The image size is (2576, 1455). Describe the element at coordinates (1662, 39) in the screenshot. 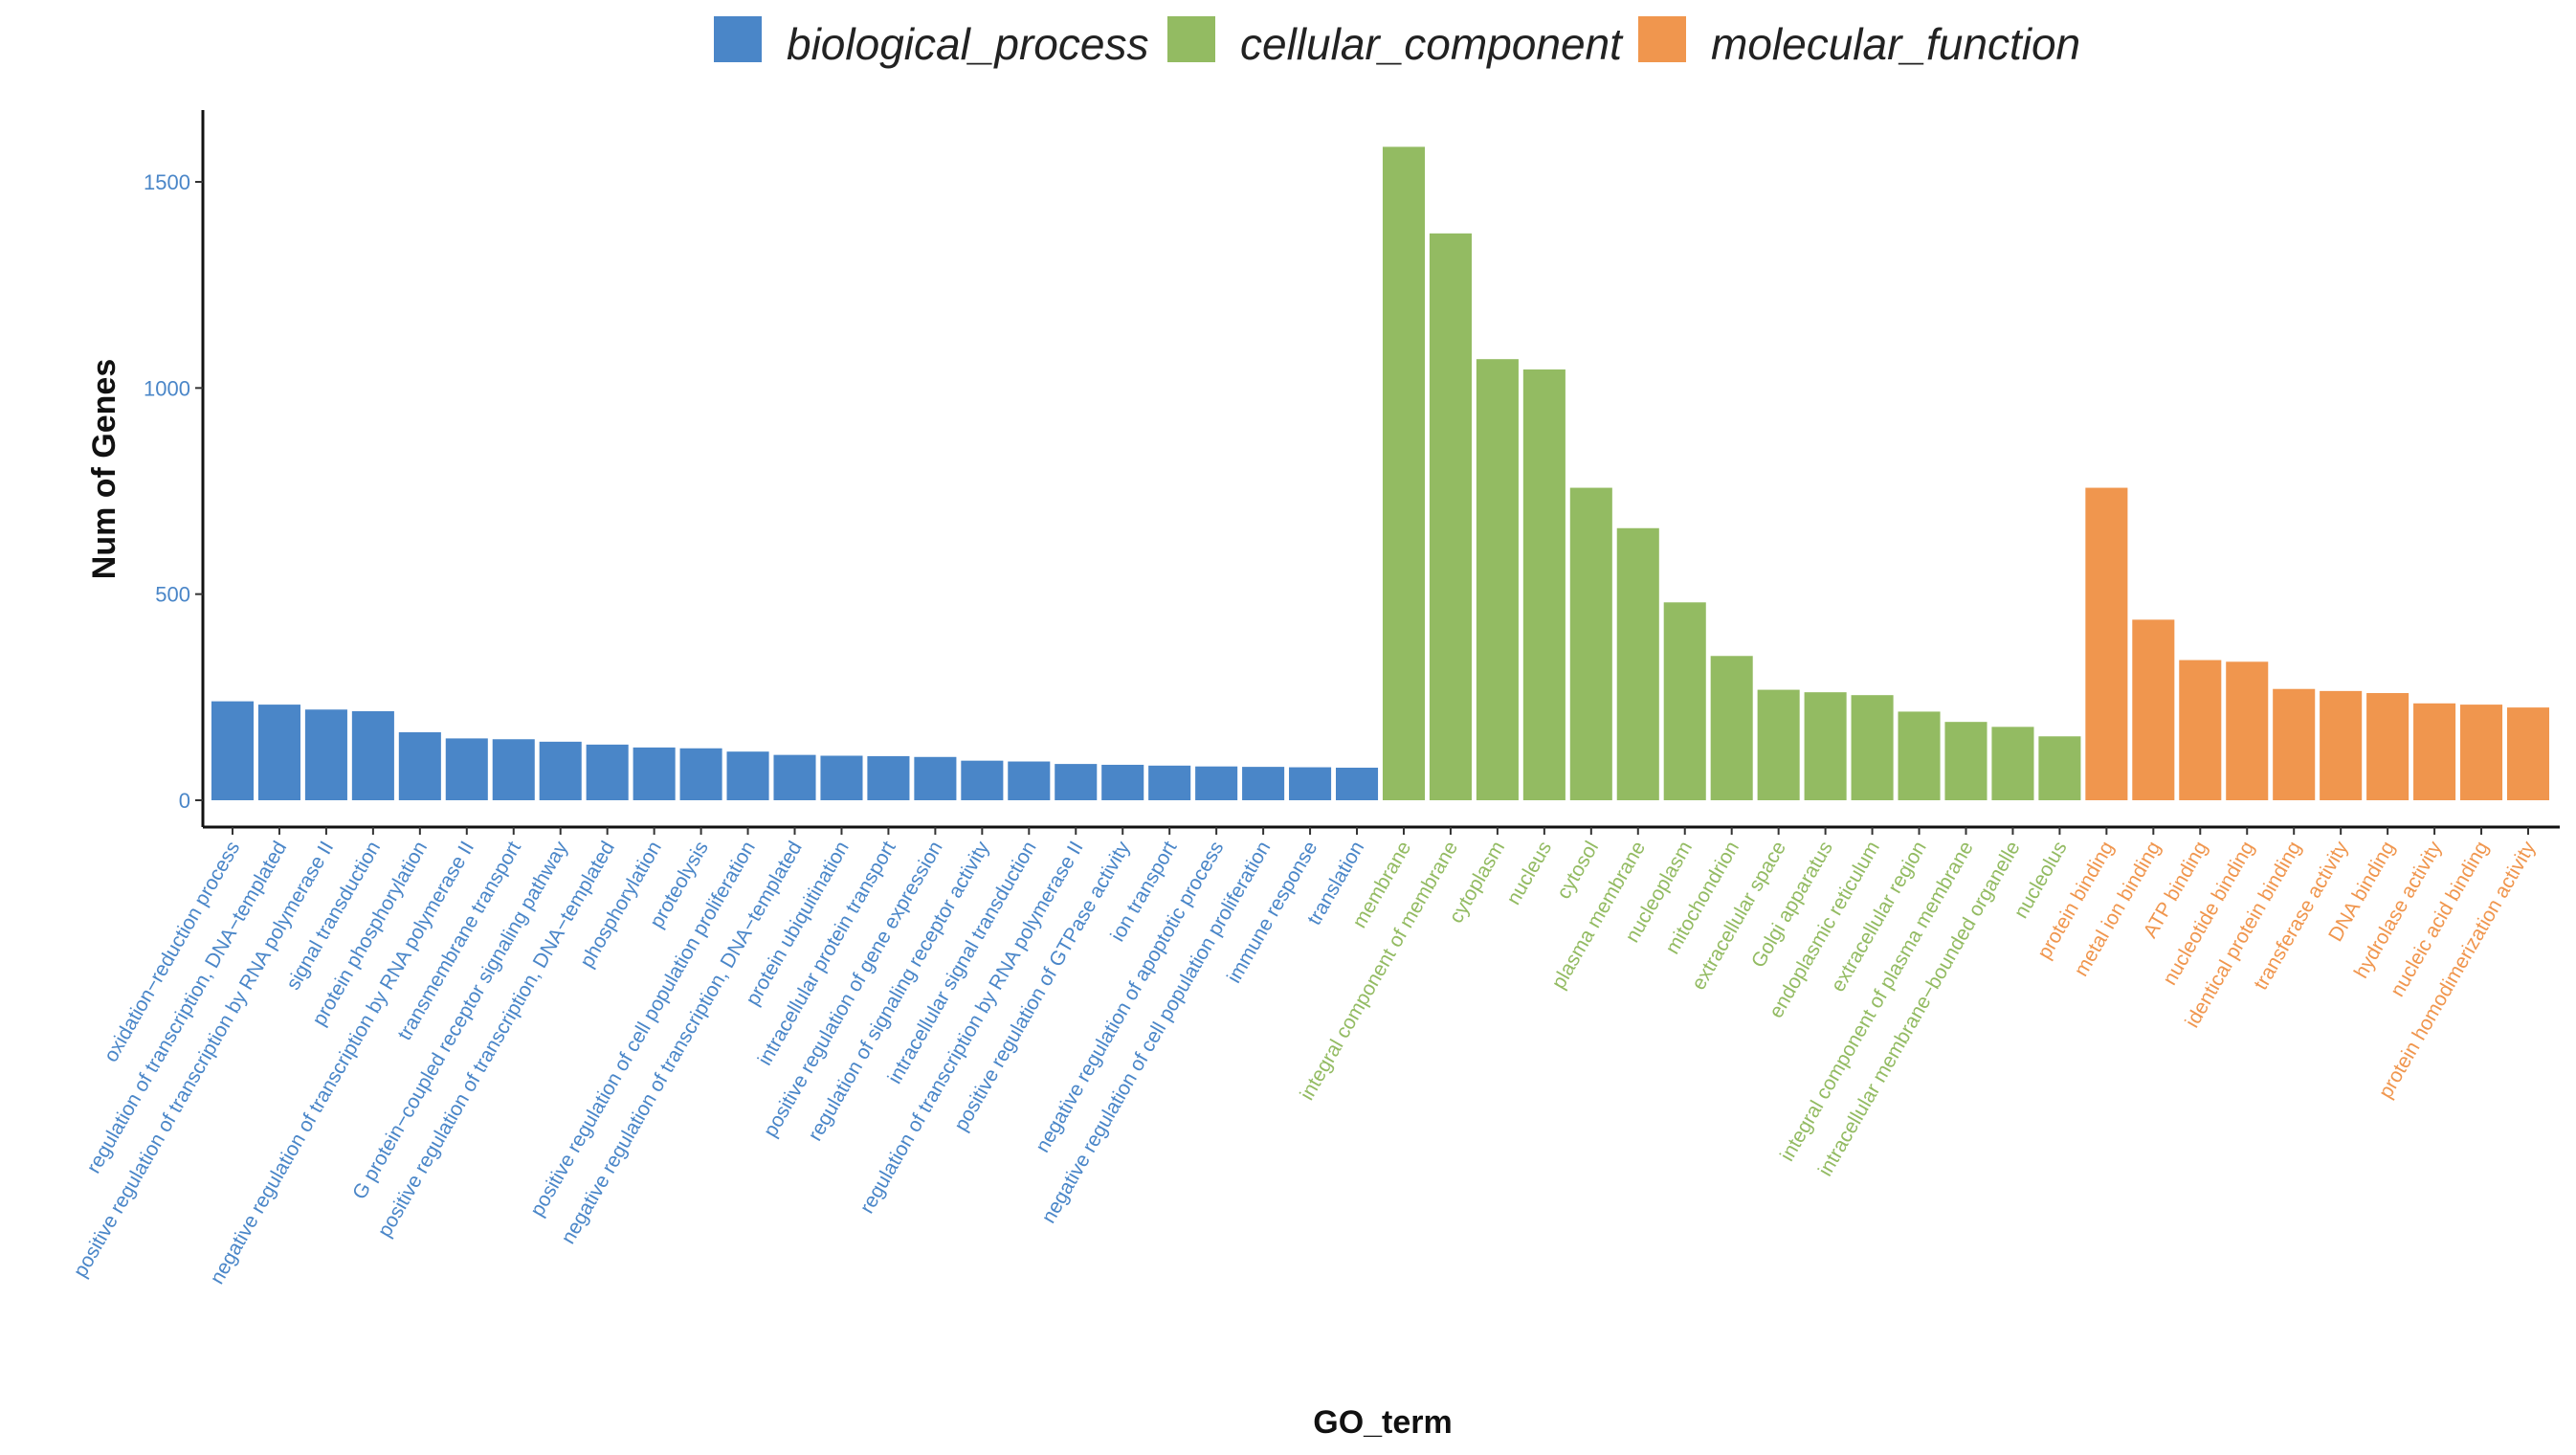

I see `legend-swatch-molecular_function` at that location.